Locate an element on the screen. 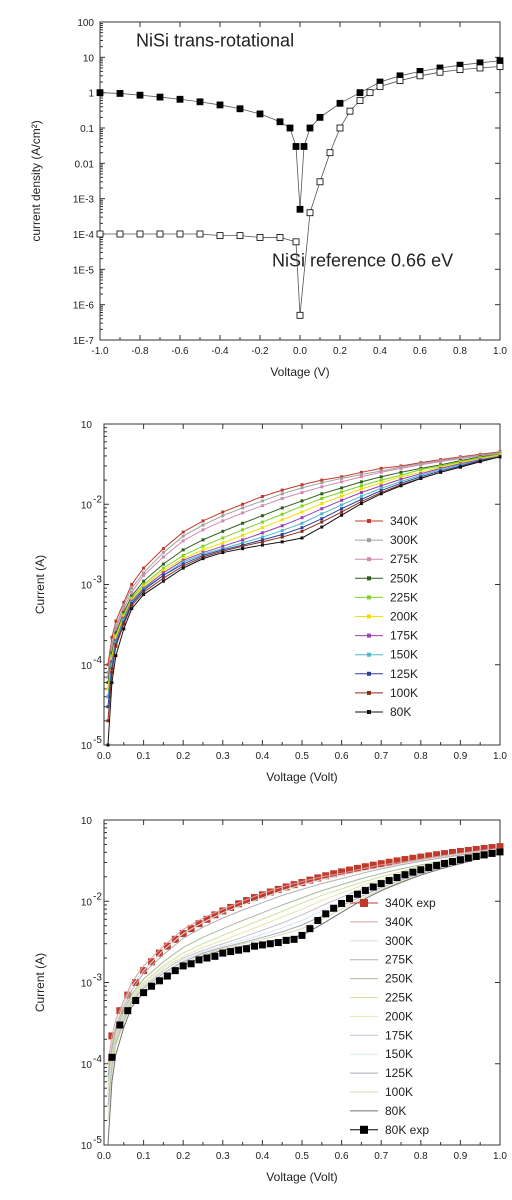 Image resolution: width=512 pixels, height=1200 pixels. y-tick-exponent: -3 is located at coordinates (97, 580).